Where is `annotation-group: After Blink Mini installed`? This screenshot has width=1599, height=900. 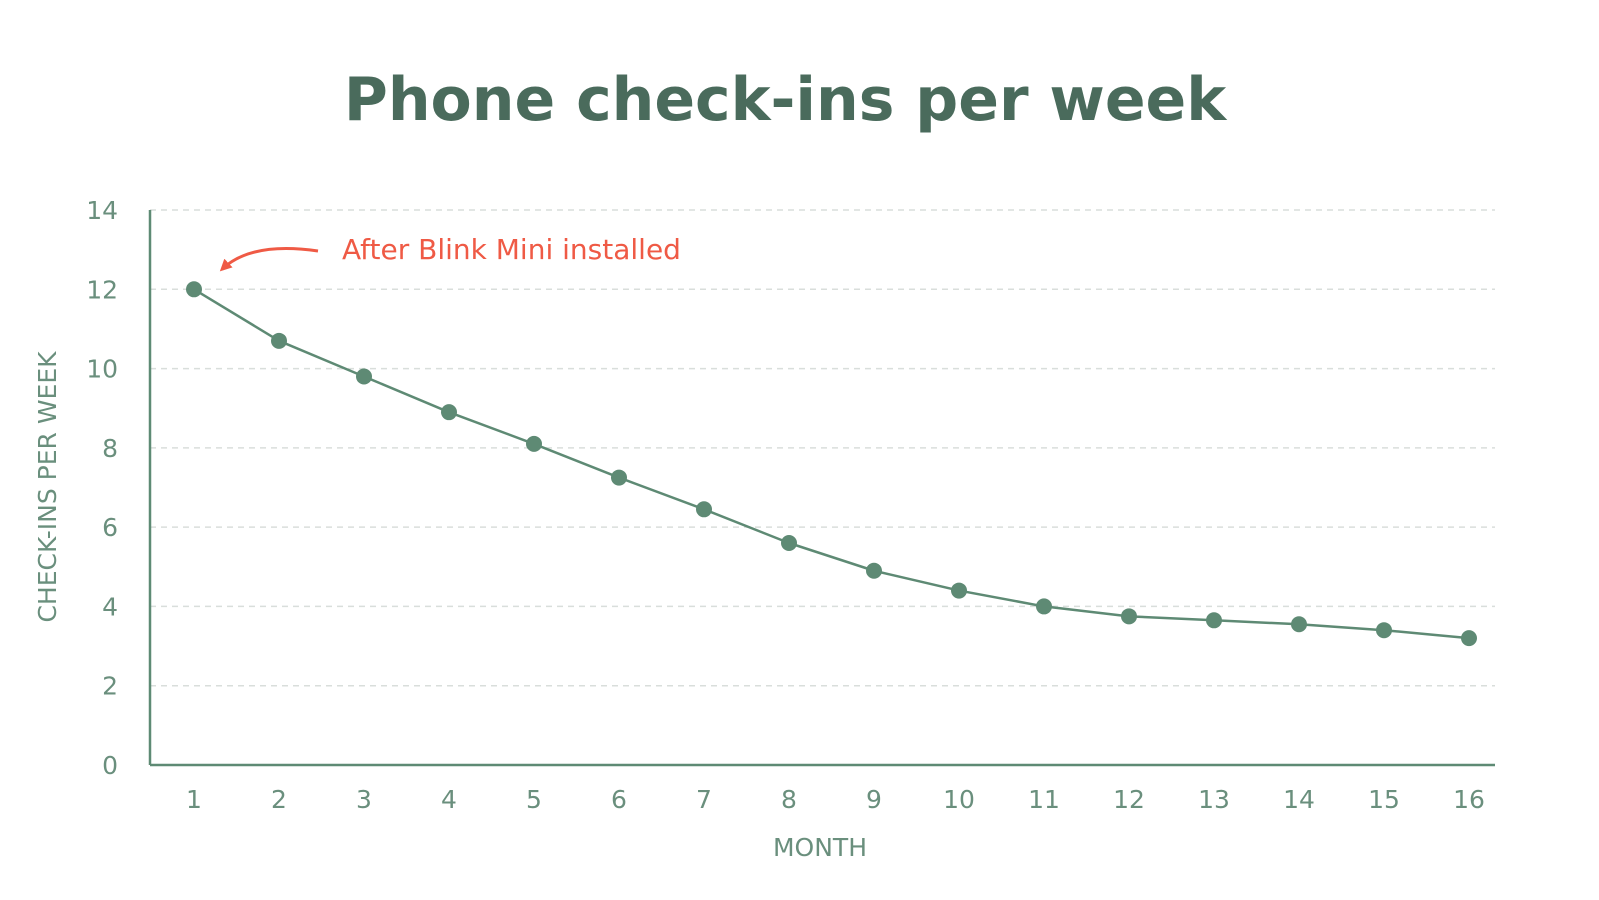
annotation-group: After Blink Mini installed is located at coordinates (450, 252).